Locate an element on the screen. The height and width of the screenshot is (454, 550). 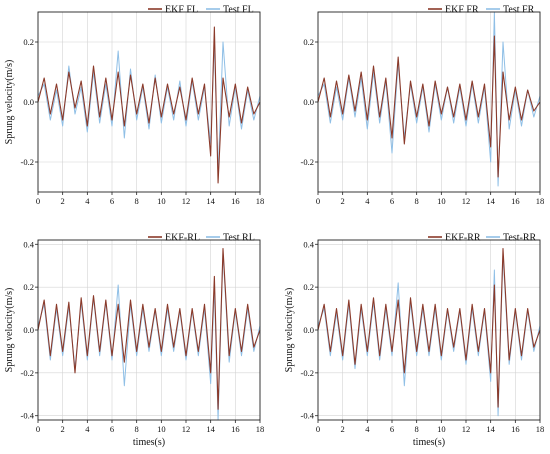
legend: EKF FL Test FL is located at coordinates (201, 10).